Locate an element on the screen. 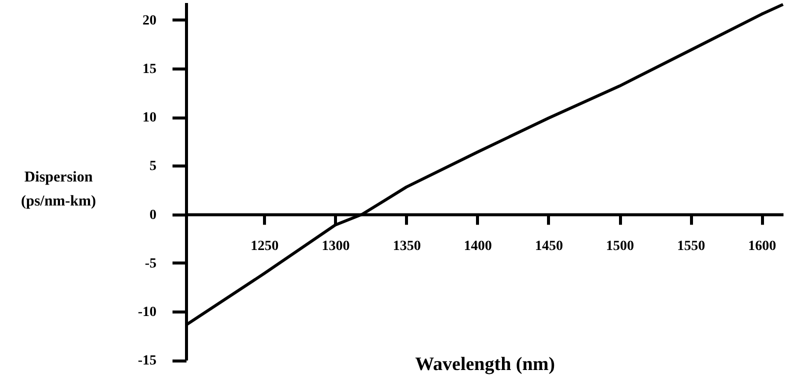  y-tick-label: 0 is located at coordinates (153, 215).